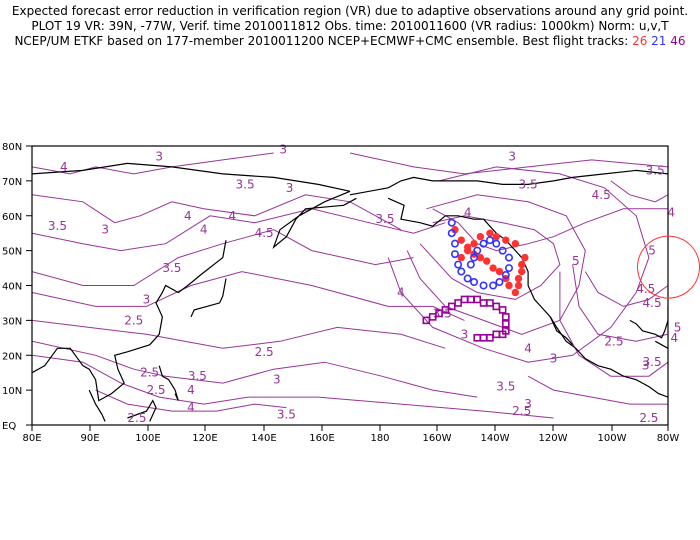 Image resolution: width=700 pixels, height=540 pixels. Describe the element at coordinates (668, 267) in the screenshot. I see `verification-region-circle` at that location.